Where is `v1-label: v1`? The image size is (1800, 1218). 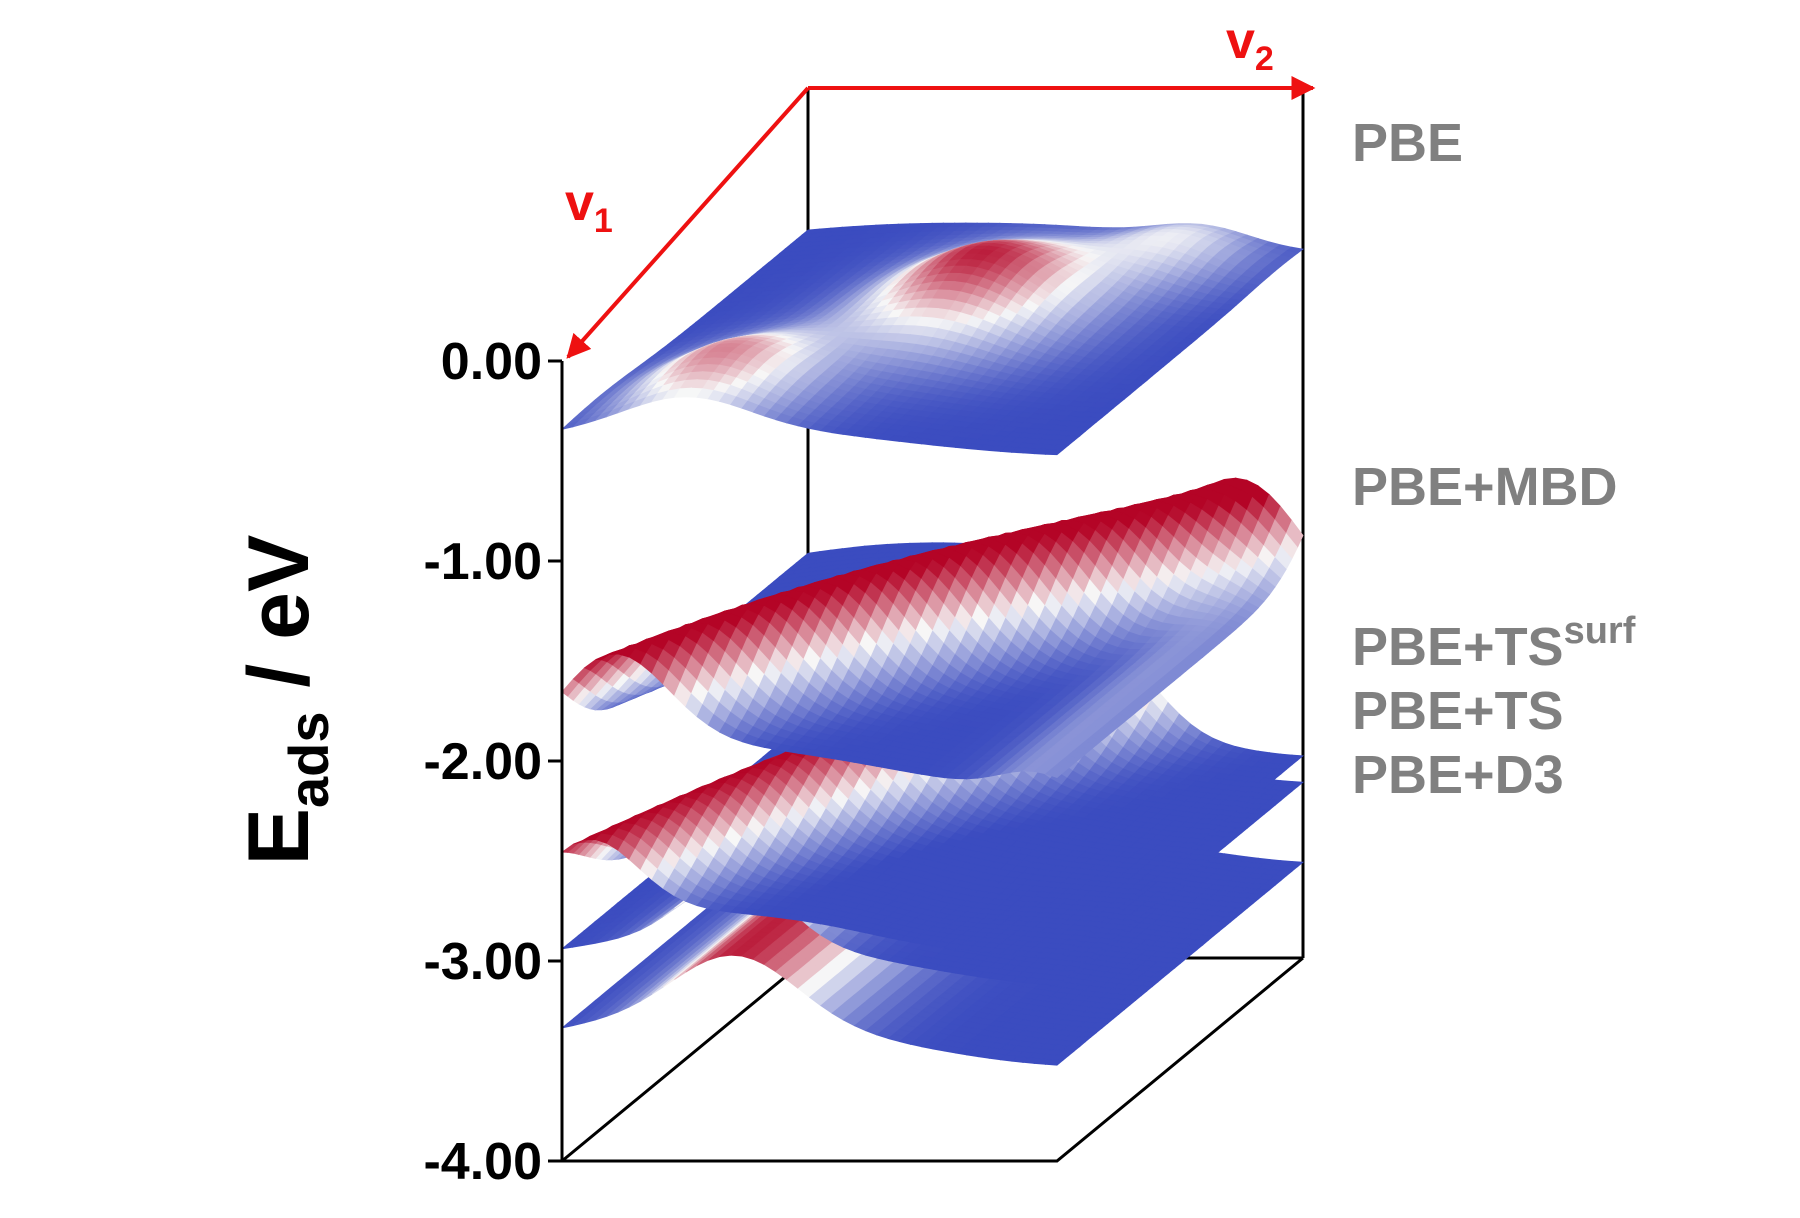
v1-label: v1 is located at coordinates (589, 207).